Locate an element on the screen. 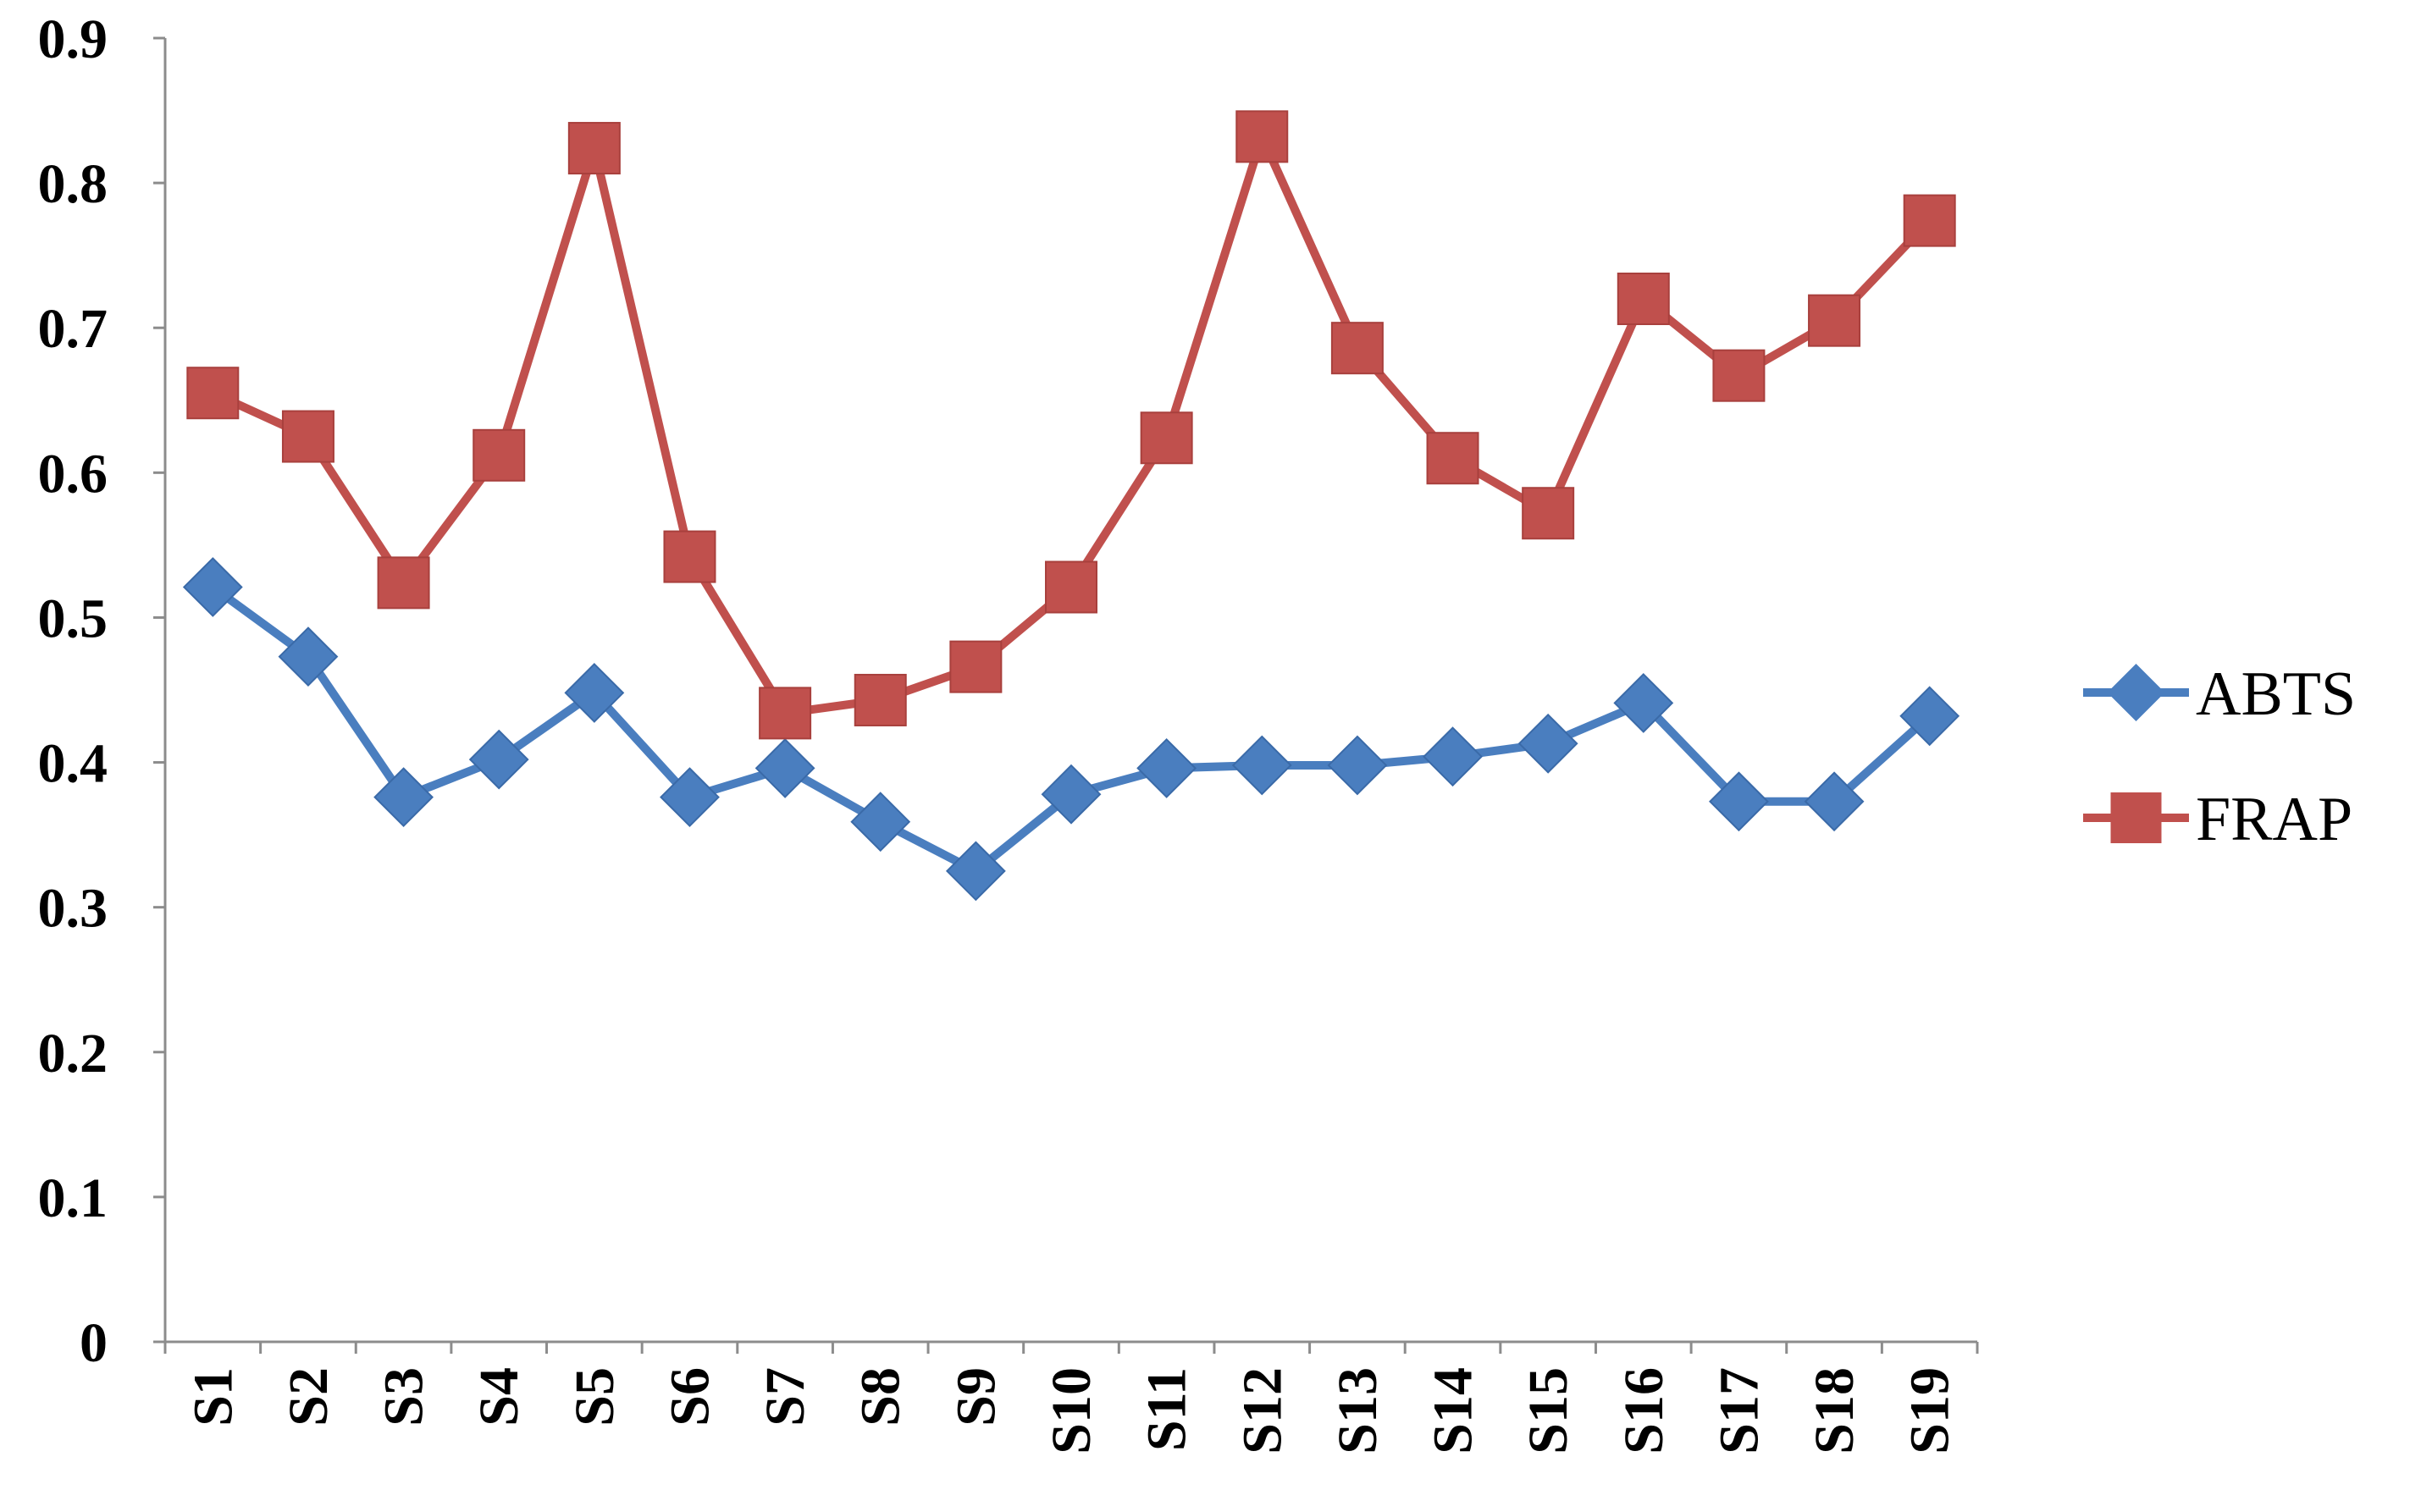 The width and height of the screenshot is (2421, 1512). legend-label: ABTS is located at coordinates (2276, 694).